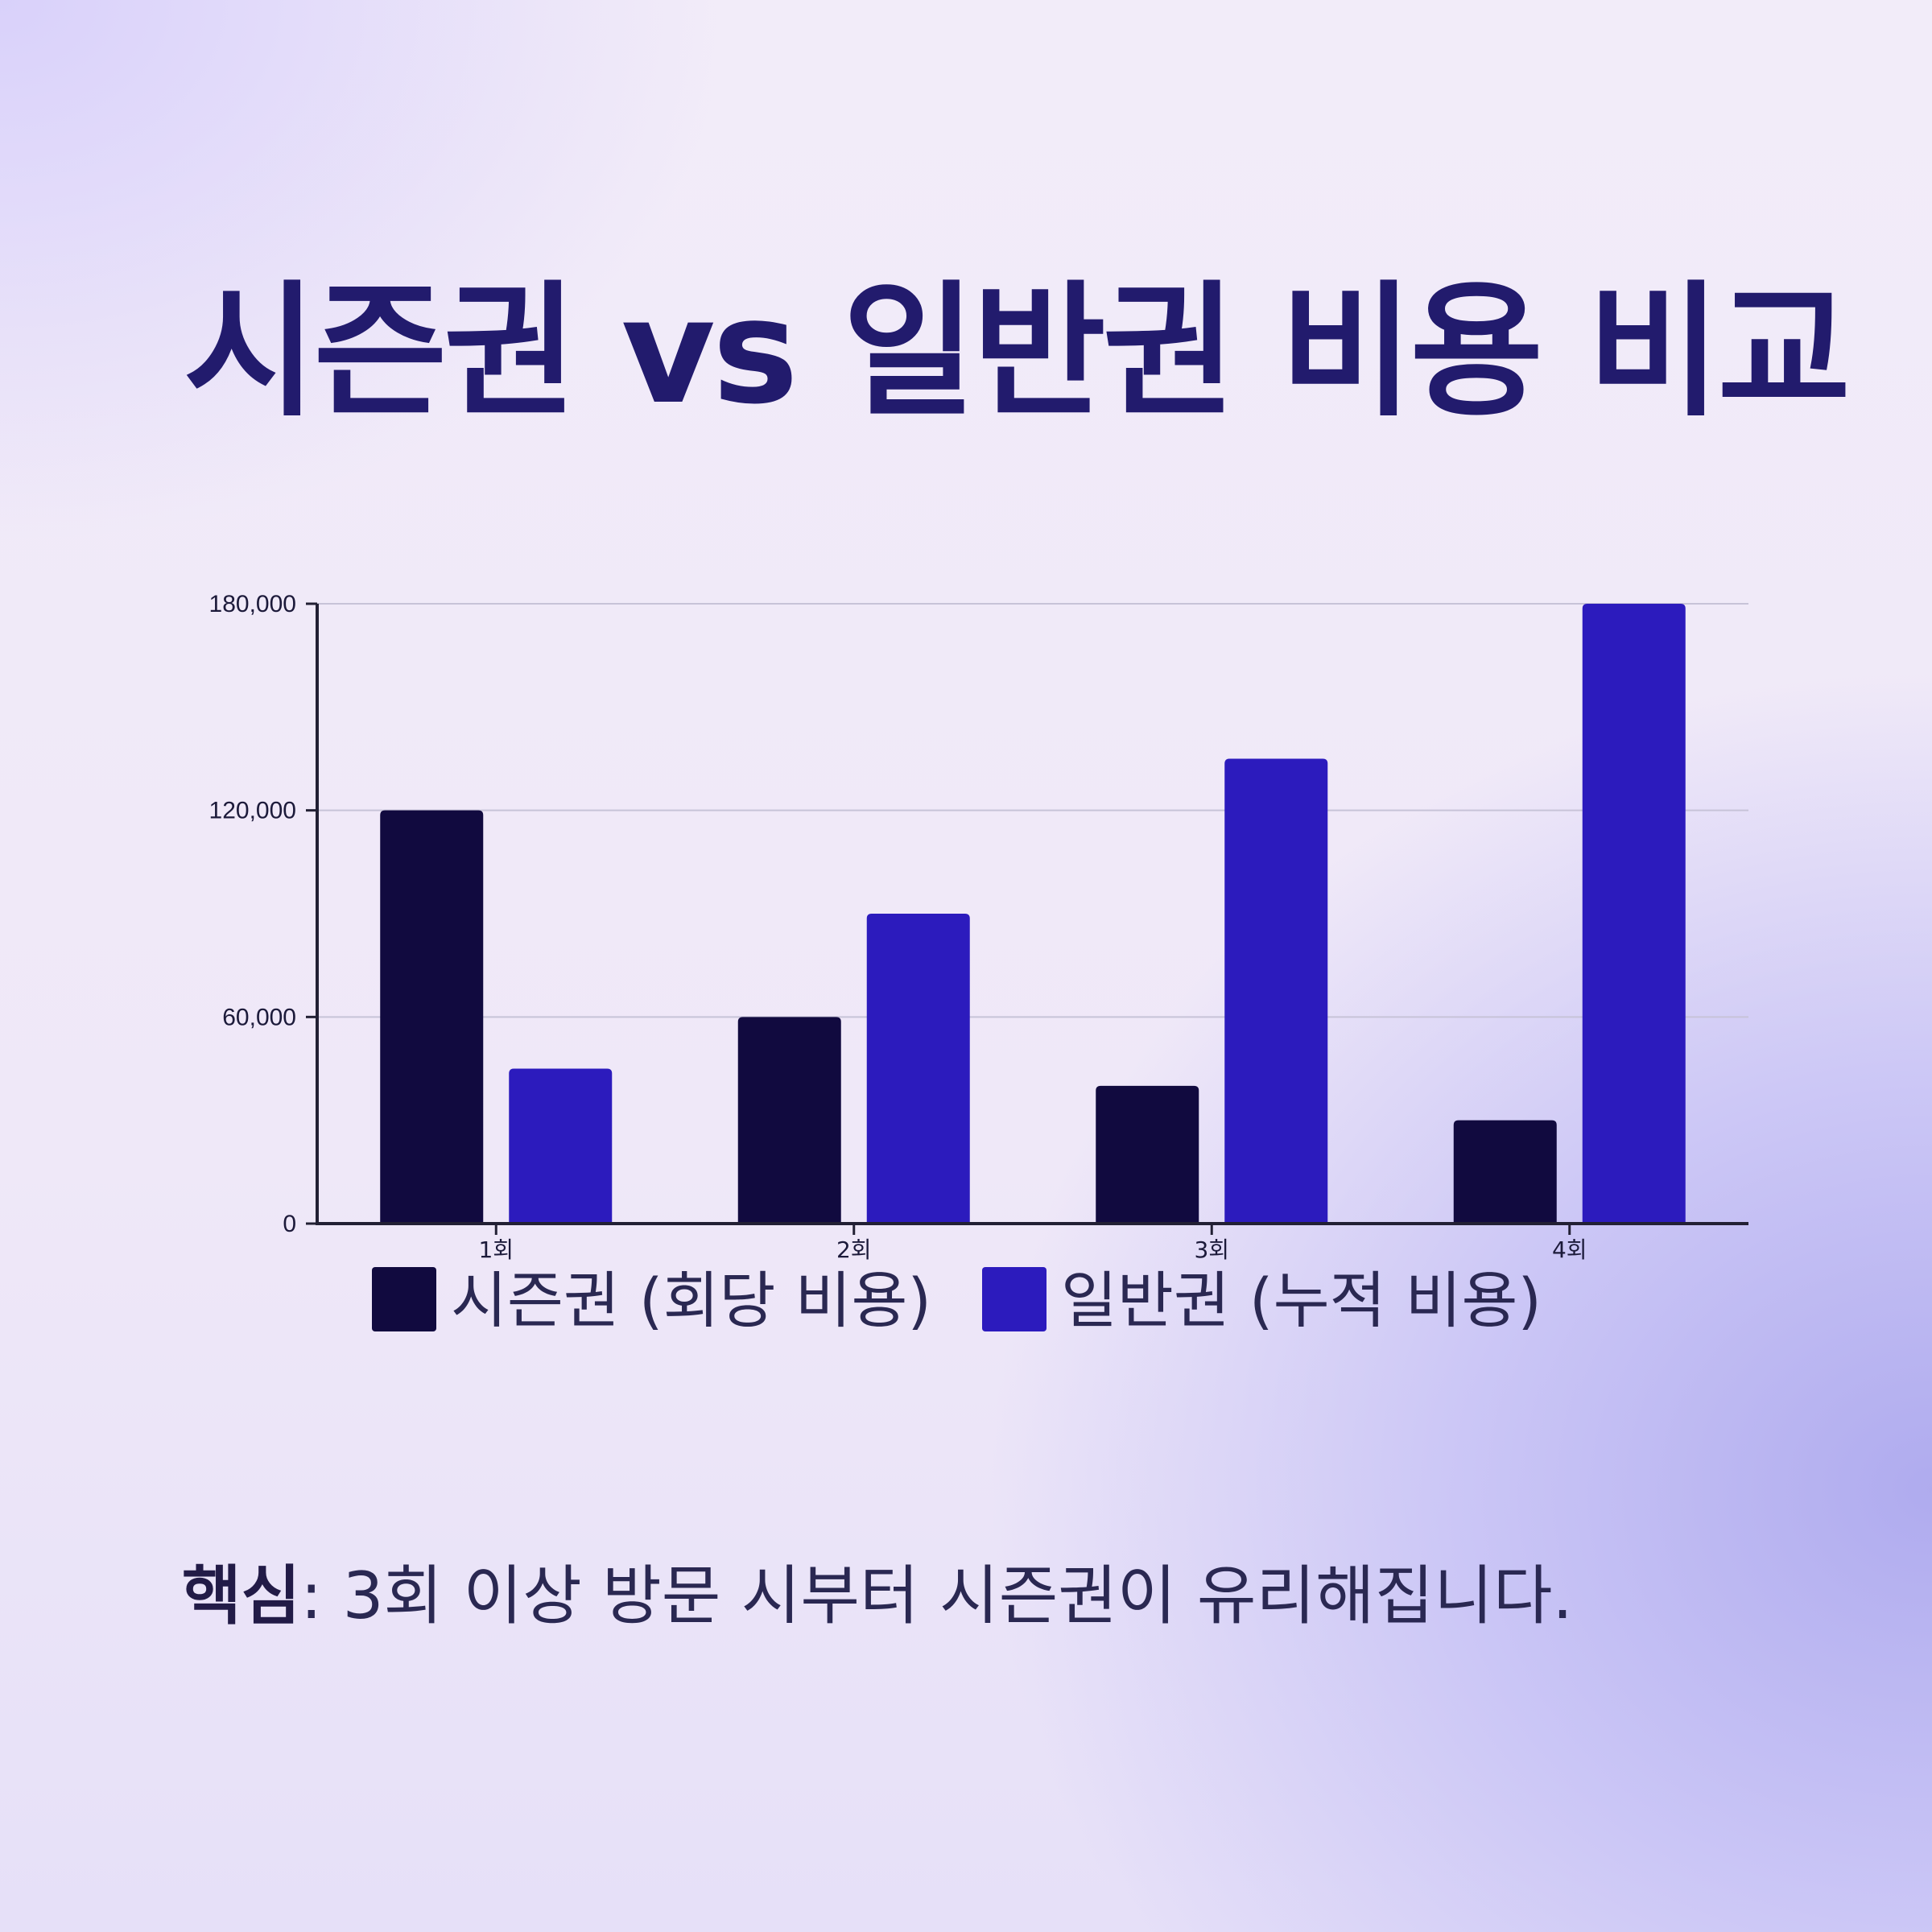 This screenshot has height=1932, width=1932. I want to click on y-tick-label: 60,000, so click(259, 1017).